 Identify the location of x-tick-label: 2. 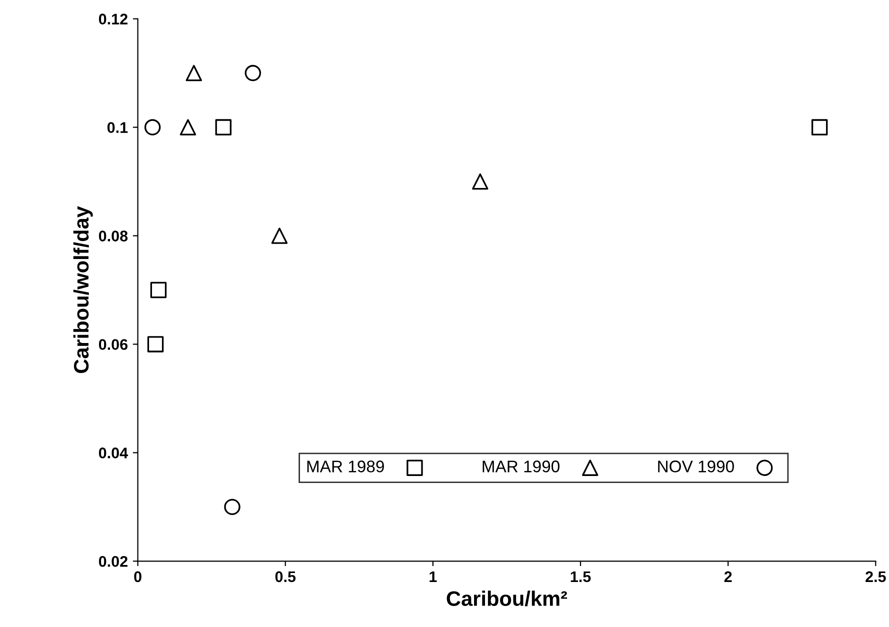
(728, 576).